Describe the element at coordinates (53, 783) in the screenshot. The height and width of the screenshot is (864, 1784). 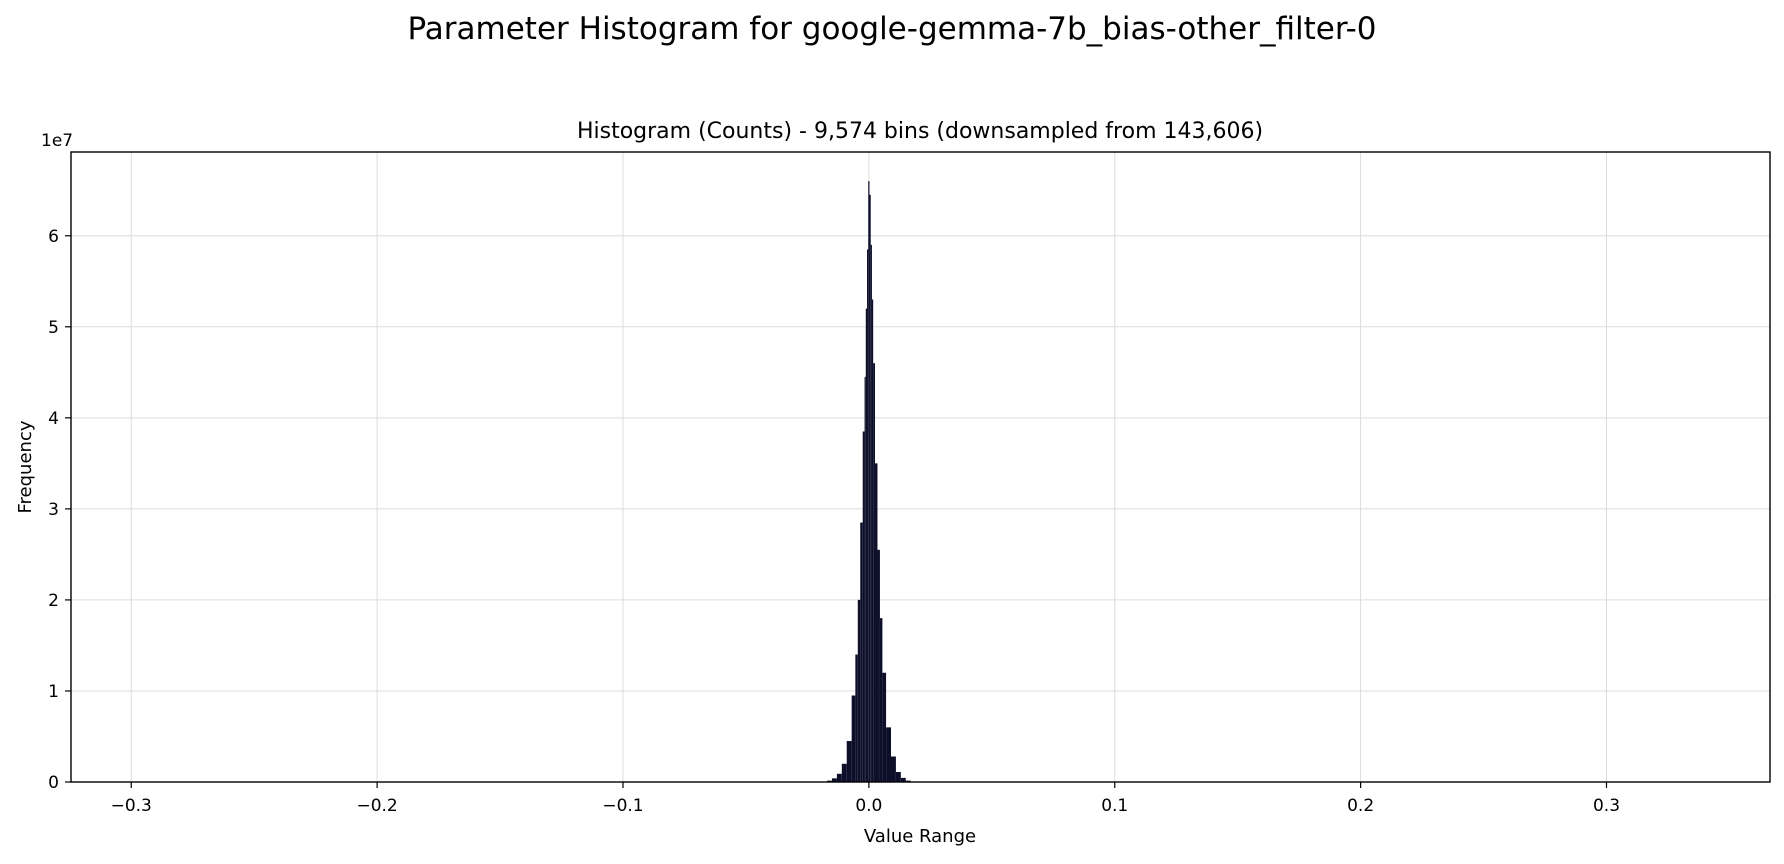
I see `y-tick-label: 0` at that location.